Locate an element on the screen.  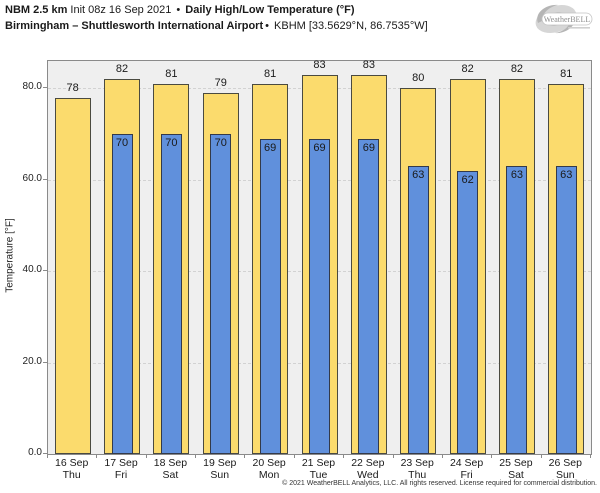
x-tick-label: 18 Sep Sat is located at coordinates (170, 469).